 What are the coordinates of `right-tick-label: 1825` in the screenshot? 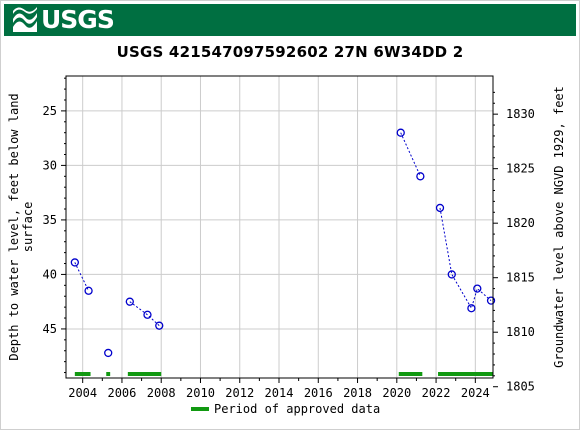 It's located at (520, 169).